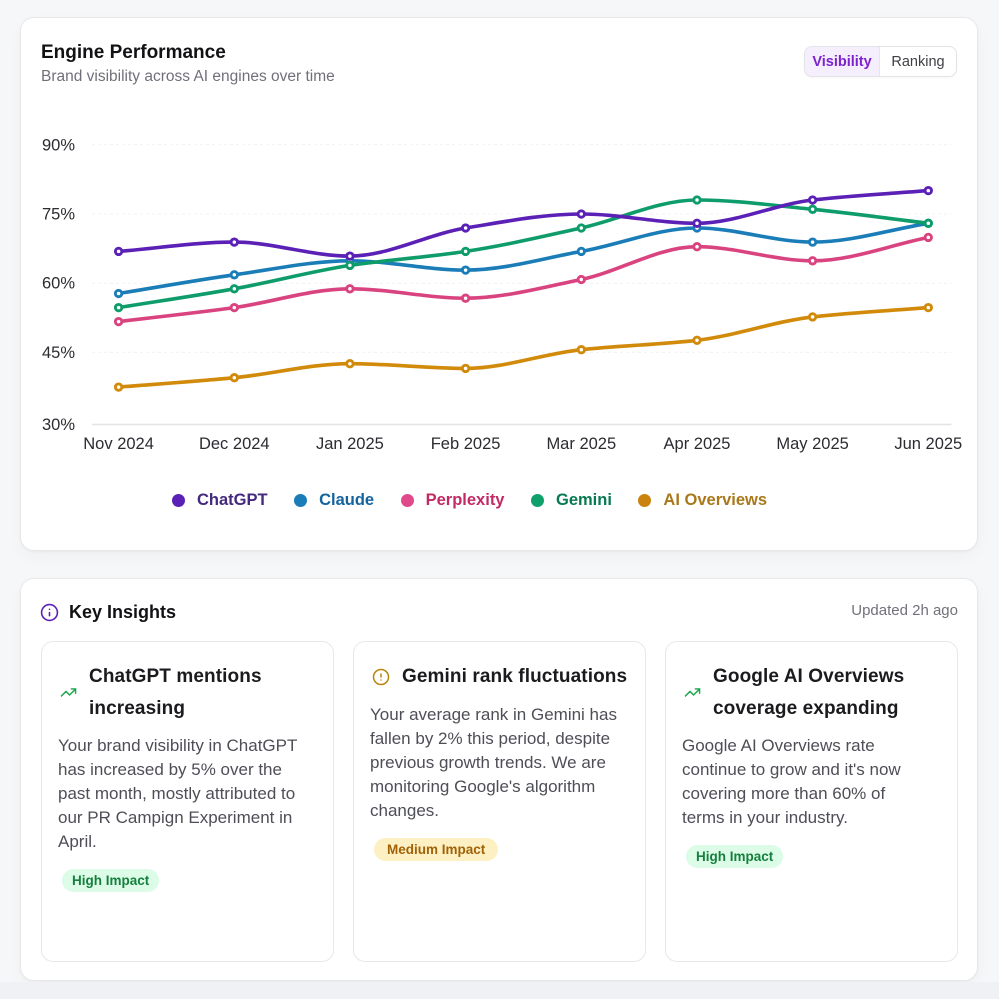 The height and width of the screenshot is (999, 999). I want to click on svg-text: 30%, so click(58, 425).